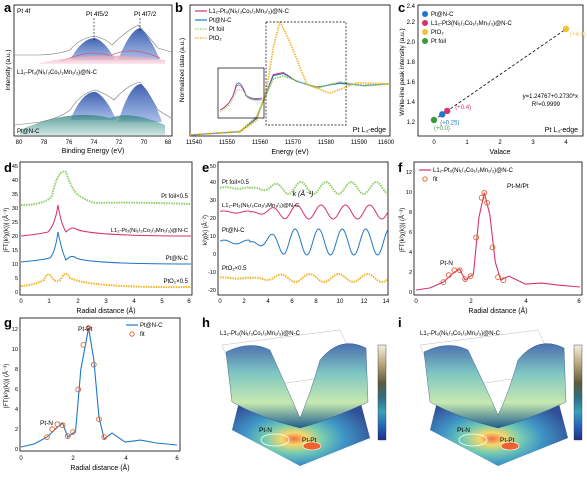 This screenshot has height=483, width=587. I want to click on panel-b-xtick: 11580, so click(326, 143).